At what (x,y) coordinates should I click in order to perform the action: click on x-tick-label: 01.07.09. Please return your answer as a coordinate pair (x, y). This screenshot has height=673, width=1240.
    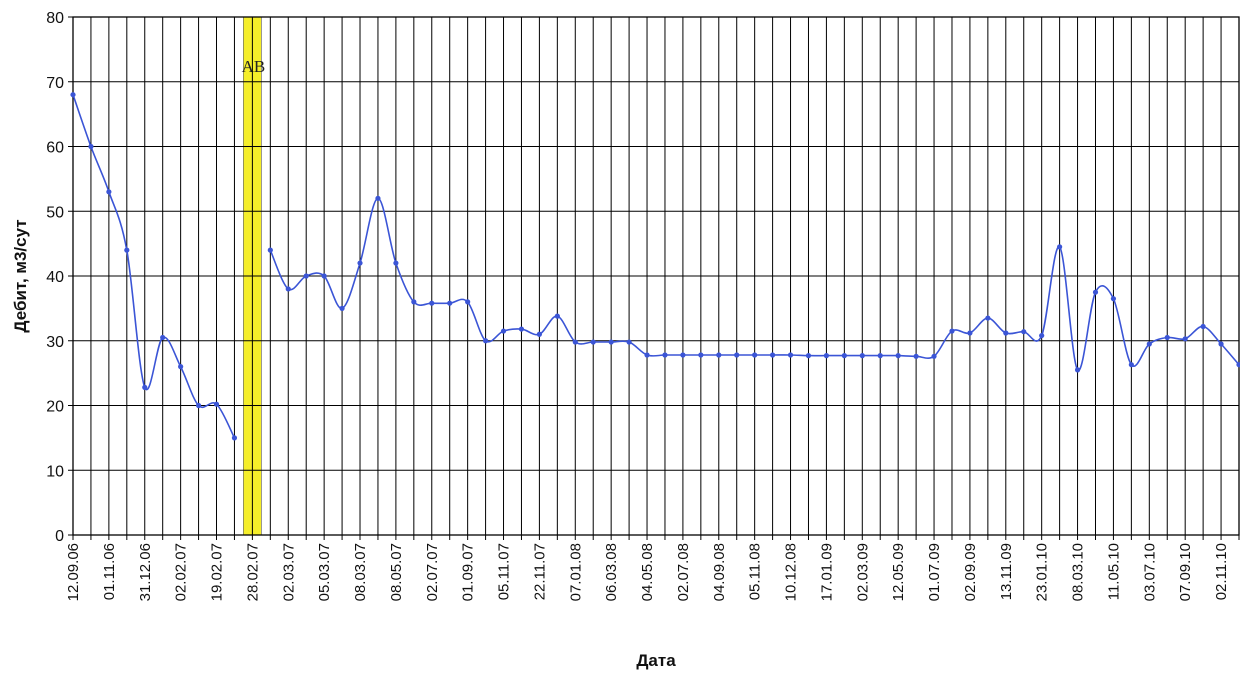
    Looking at the image, I should click on (934, 572).